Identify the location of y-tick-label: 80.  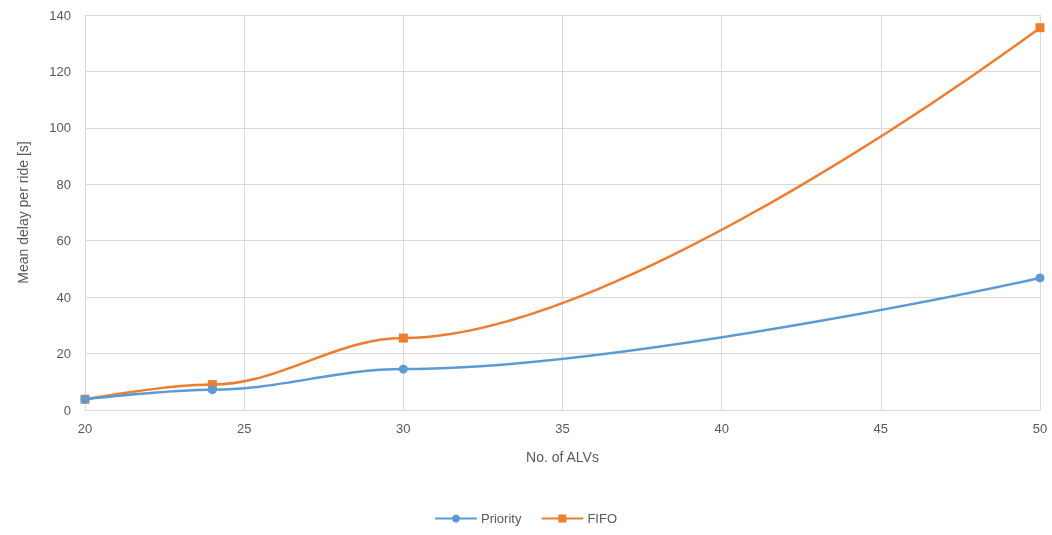
(63, 184).